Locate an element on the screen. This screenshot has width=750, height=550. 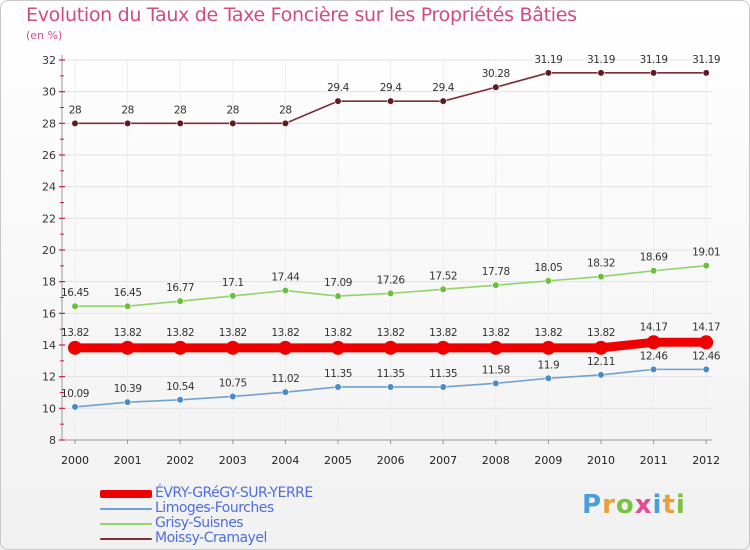
data-label: 11.9 is located at coordinates (549, 365).